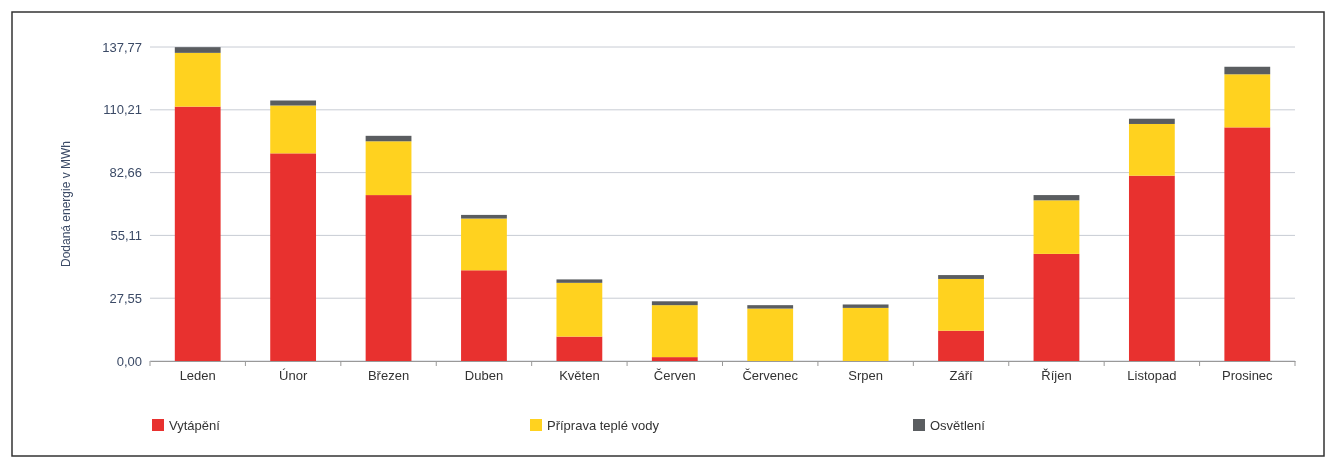  What do you see at coordinates (122, 47) in the screenshot?
I see `y-tick-label: 137,77` at bounding box center [122, 47].